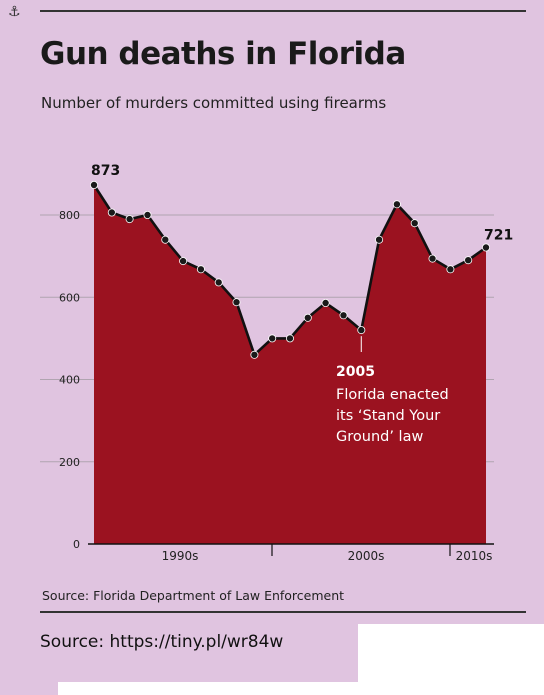 The image size is (544, 695). I want to click on data-label-first: 873, so click(105, 171).